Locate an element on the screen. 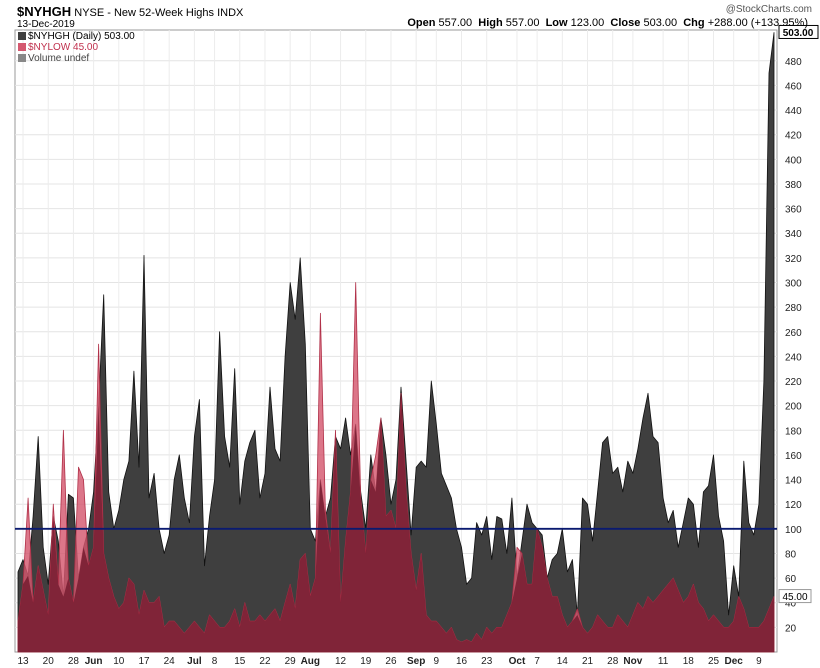 The image size is (820, 668). low-label: Low is located at coordinates (556, 23).